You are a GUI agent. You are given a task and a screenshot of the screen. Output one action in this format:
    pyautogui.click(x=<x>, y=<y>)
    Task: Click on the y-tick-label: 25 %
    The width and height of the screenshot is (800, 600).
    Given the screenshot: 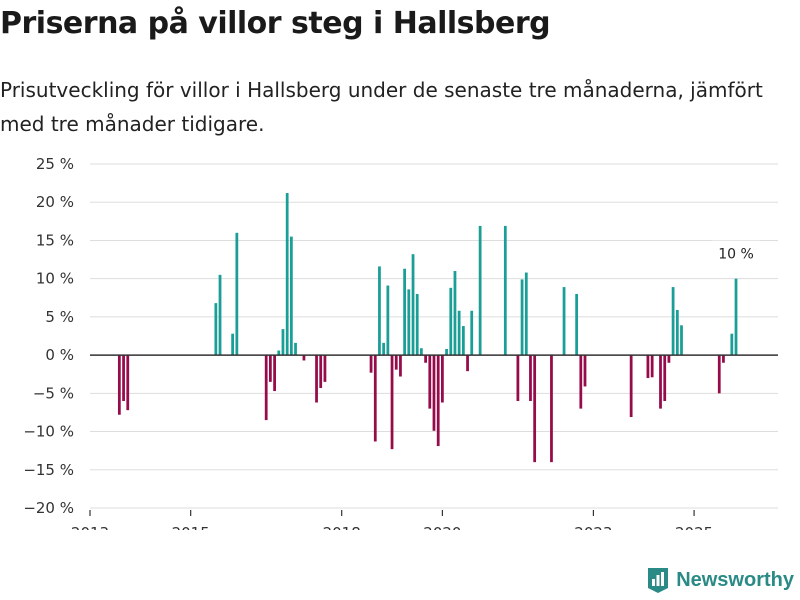 What is the action you would take?
    pyautogui.click(x=55, y=164)
    